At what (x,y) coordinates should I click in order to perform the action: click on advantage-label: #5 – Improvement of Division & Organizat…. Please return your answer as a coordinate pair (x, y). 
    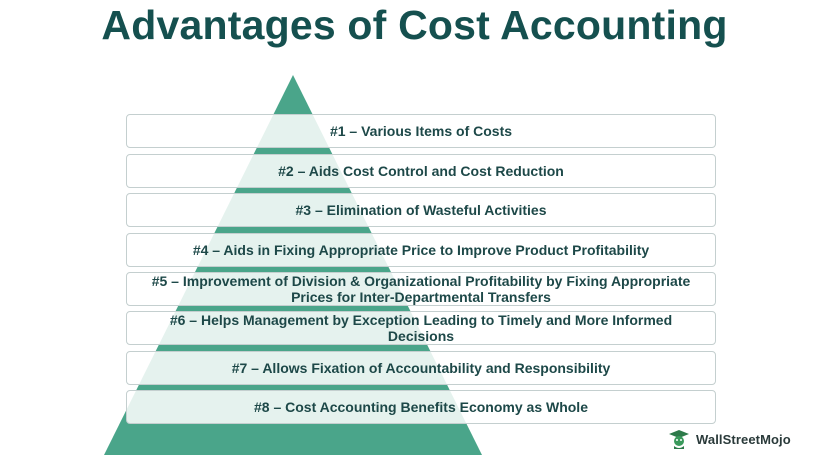
    Looking at the image, I should click on (421, 289).